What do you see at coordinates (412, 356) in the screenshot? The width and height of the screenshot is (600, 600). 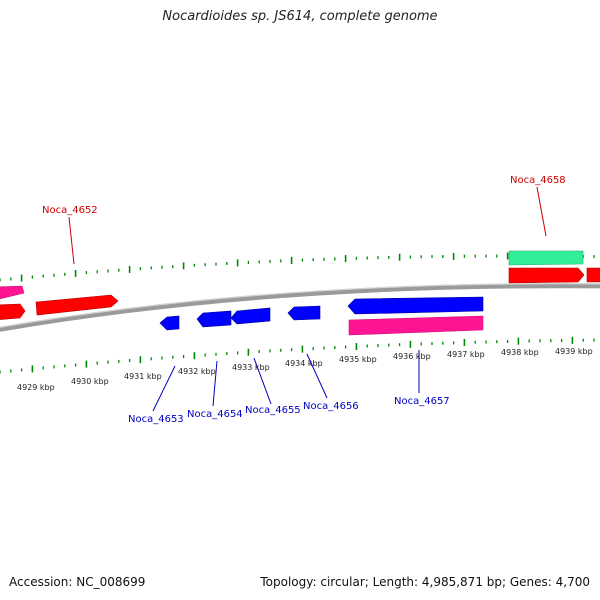 I see `scale-label-4936: 4936 kbp` at bounding box center [412, 356].